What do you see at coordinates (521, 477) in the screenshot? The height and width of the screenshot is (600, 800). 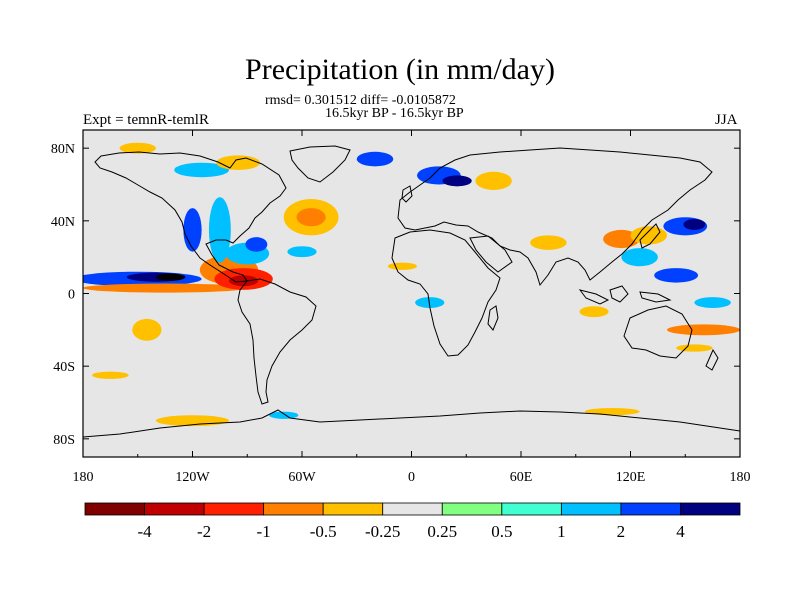 I see `x-tick-label: 60E` at bounding box center [521, 477].